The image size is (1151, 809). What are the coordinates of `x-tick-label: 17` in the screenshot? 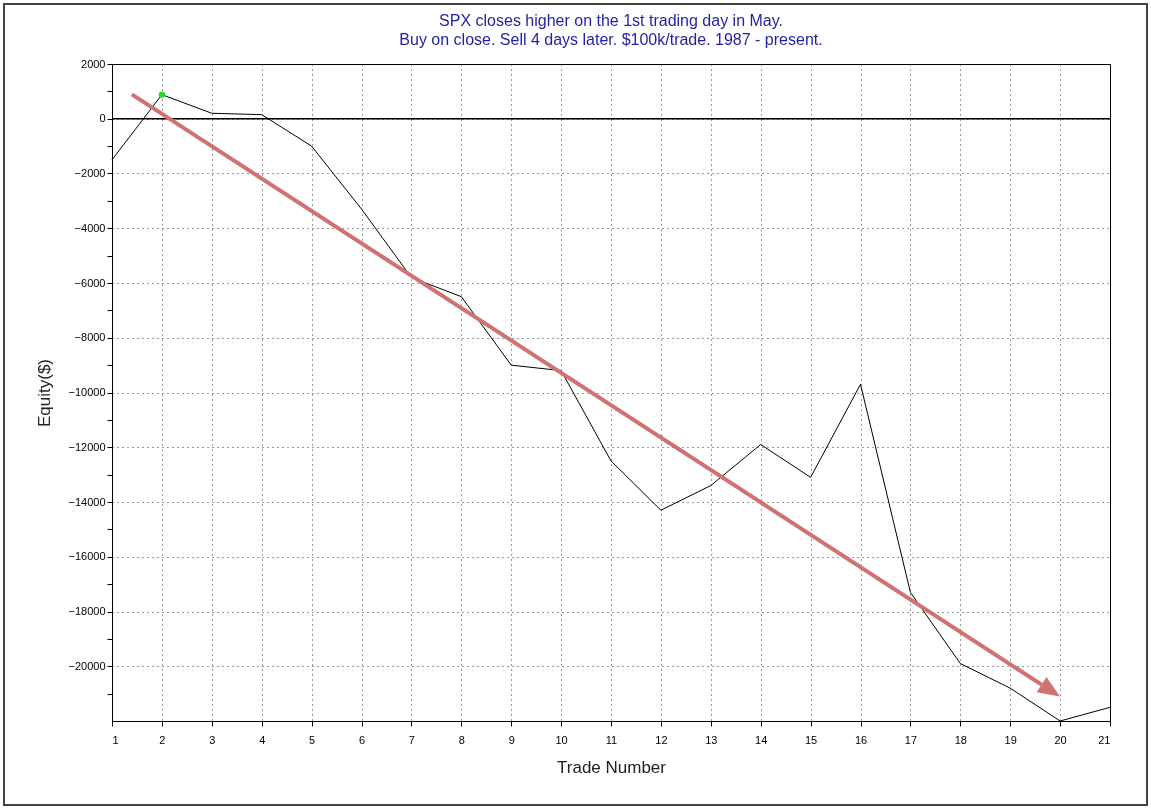 It's located at (911, 739).